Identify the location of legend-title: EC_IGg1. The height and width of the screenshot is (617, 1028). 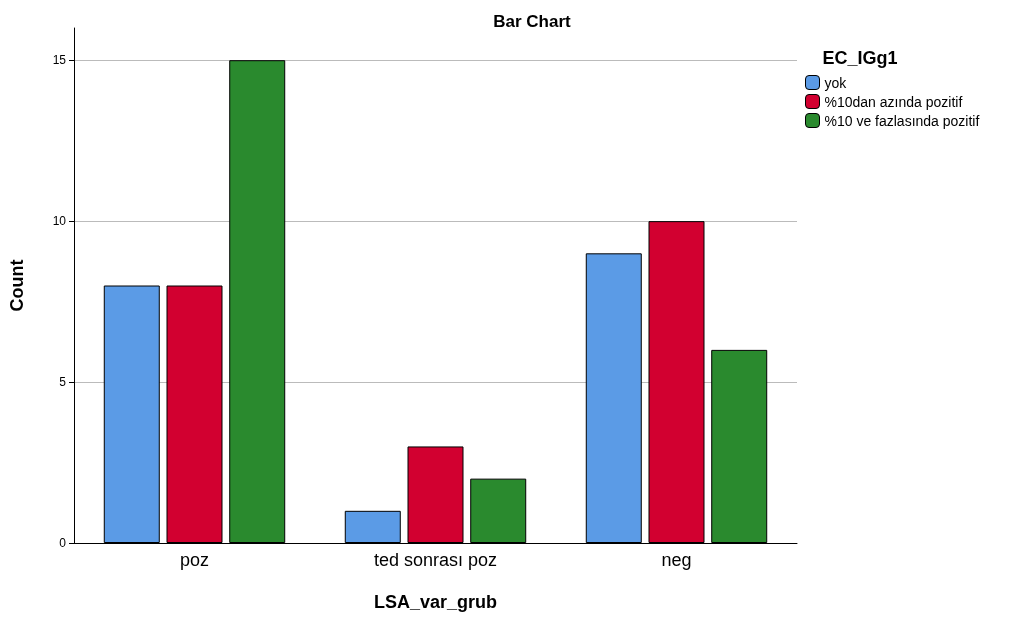
(860, 58).